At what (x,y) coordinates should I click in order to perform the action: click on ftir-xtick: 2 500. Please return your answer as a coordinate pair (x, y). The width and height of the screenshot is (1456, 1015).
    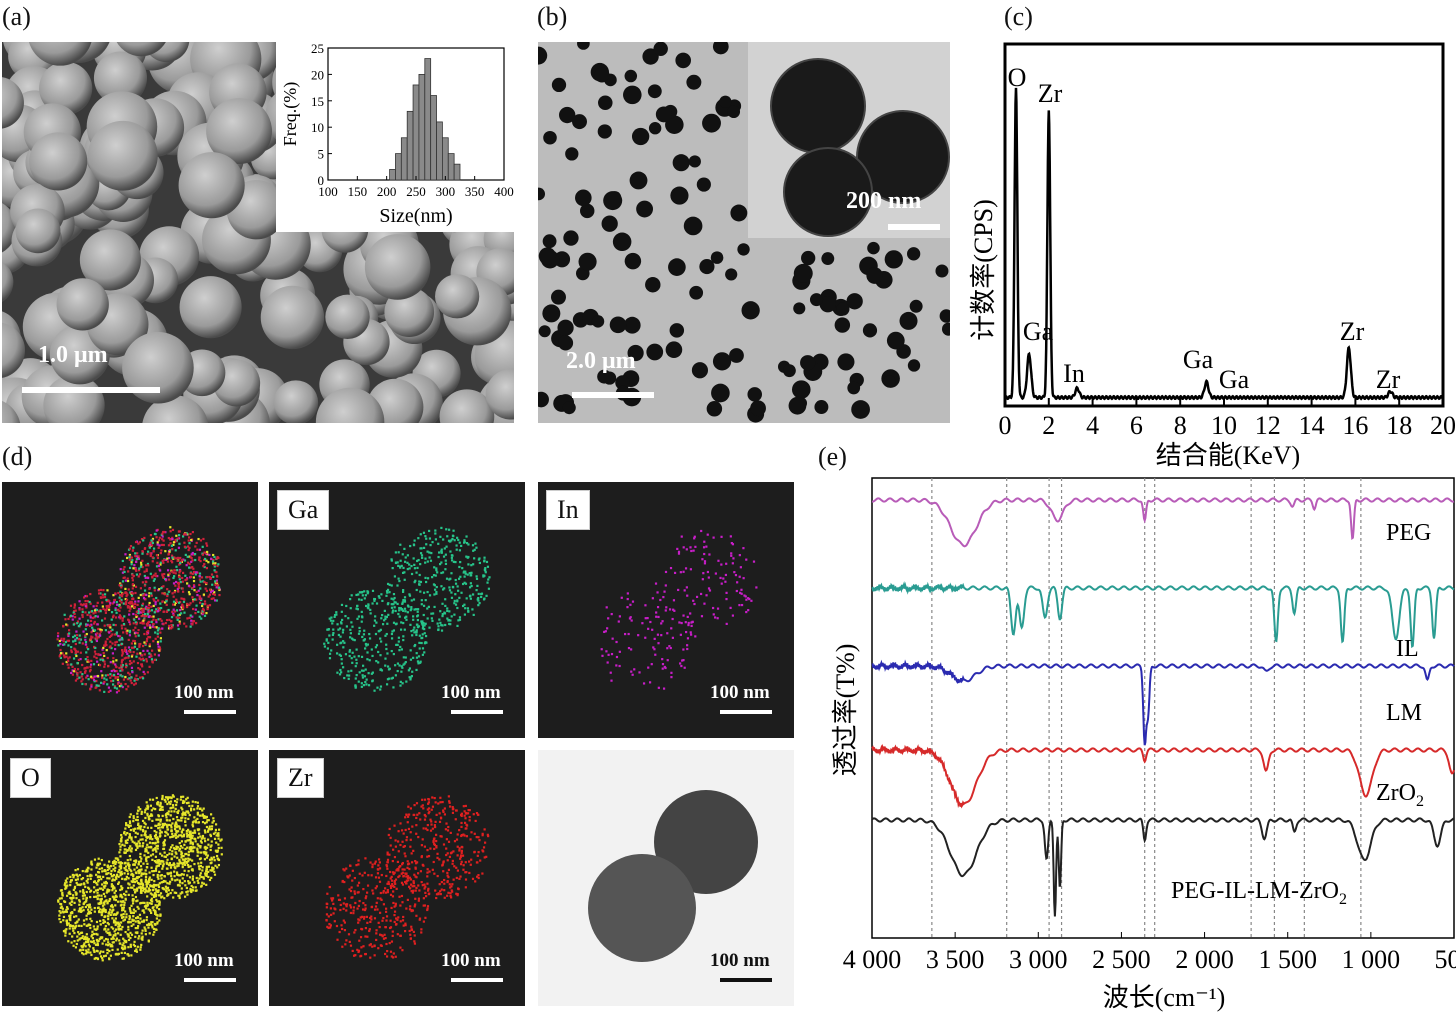
    Looking at the image, I should click on (1121, 959).